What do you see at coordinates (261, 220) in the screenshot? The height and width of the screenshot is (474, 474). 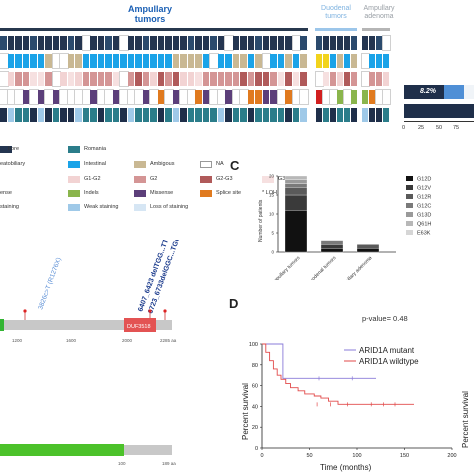 I see `chart-c-ylabel: Number of patients` at bounding box center [261, 220].